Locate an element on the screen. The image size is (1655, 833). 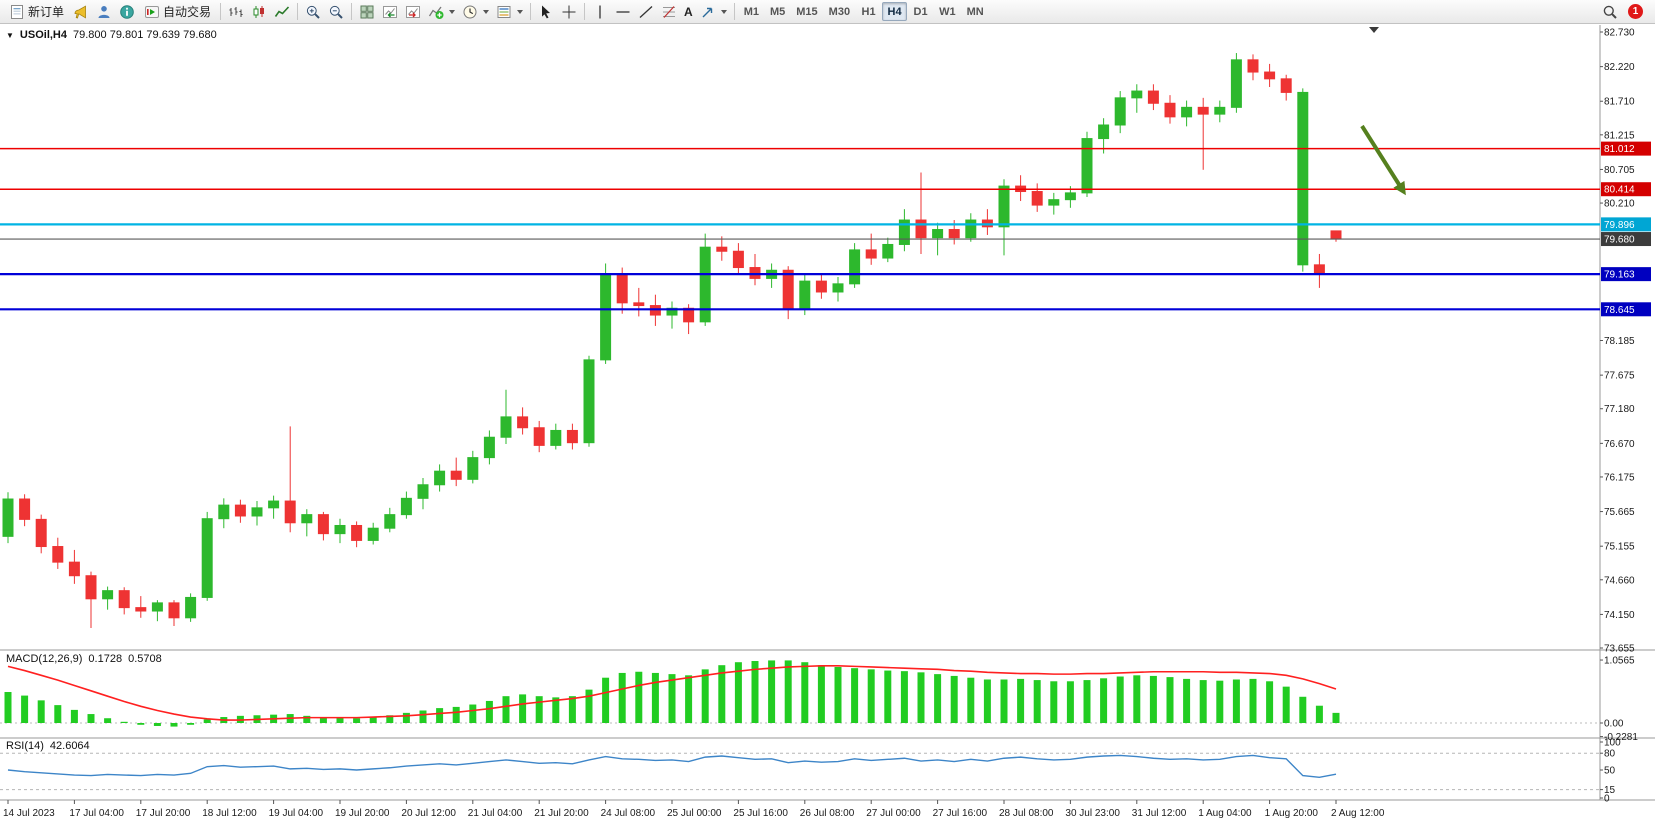
line-chart-icon is located at coordinates (282, 11).